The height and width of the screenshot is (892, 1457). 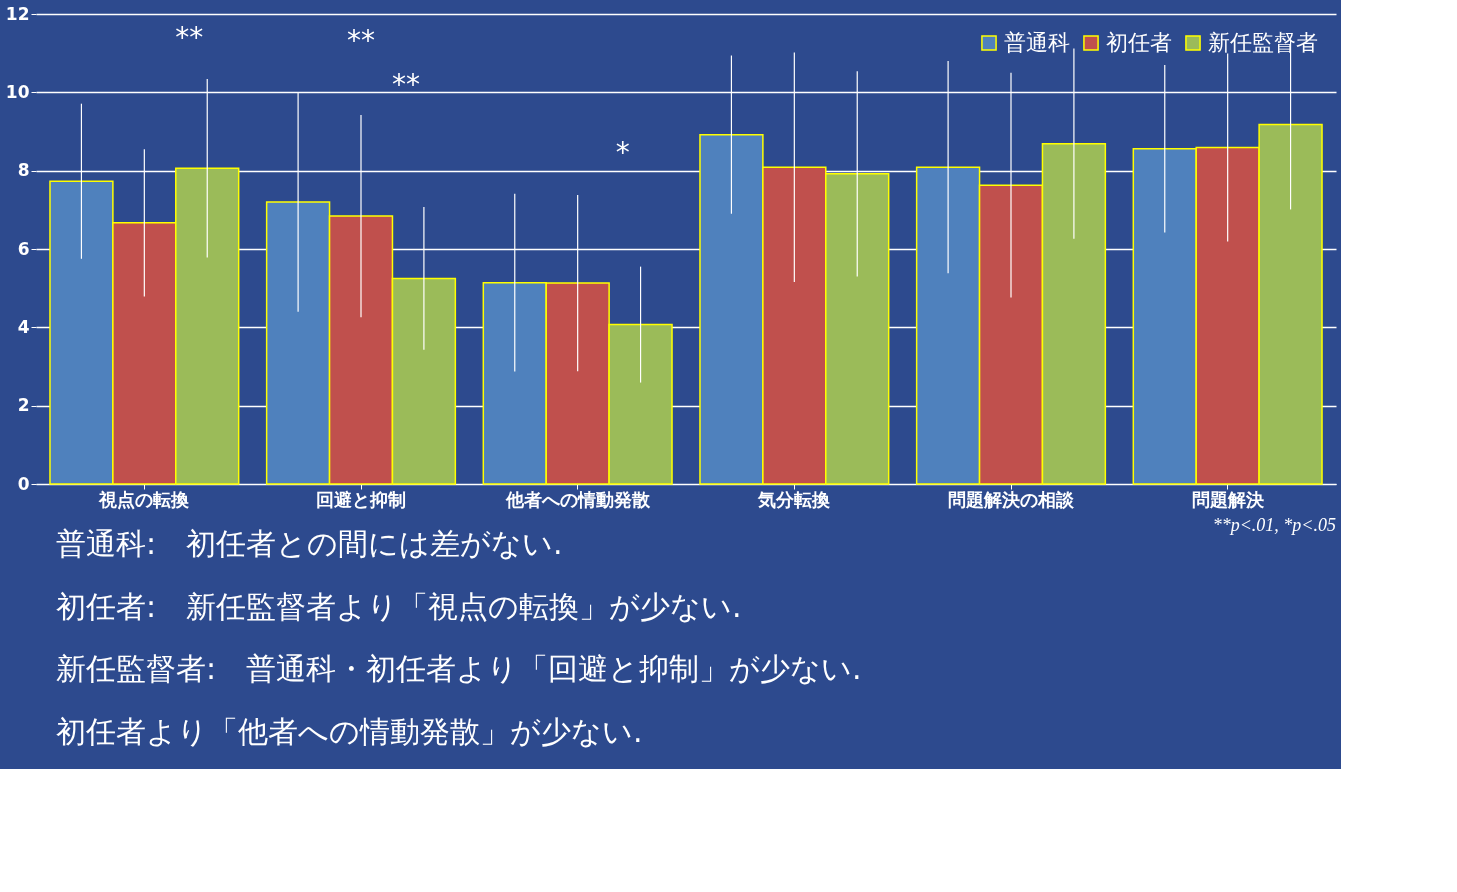 What do you see at coordinates (1139, 42) in the screenshot?
I see `legend-label: 初任者` at bounding box center [1139, 42].